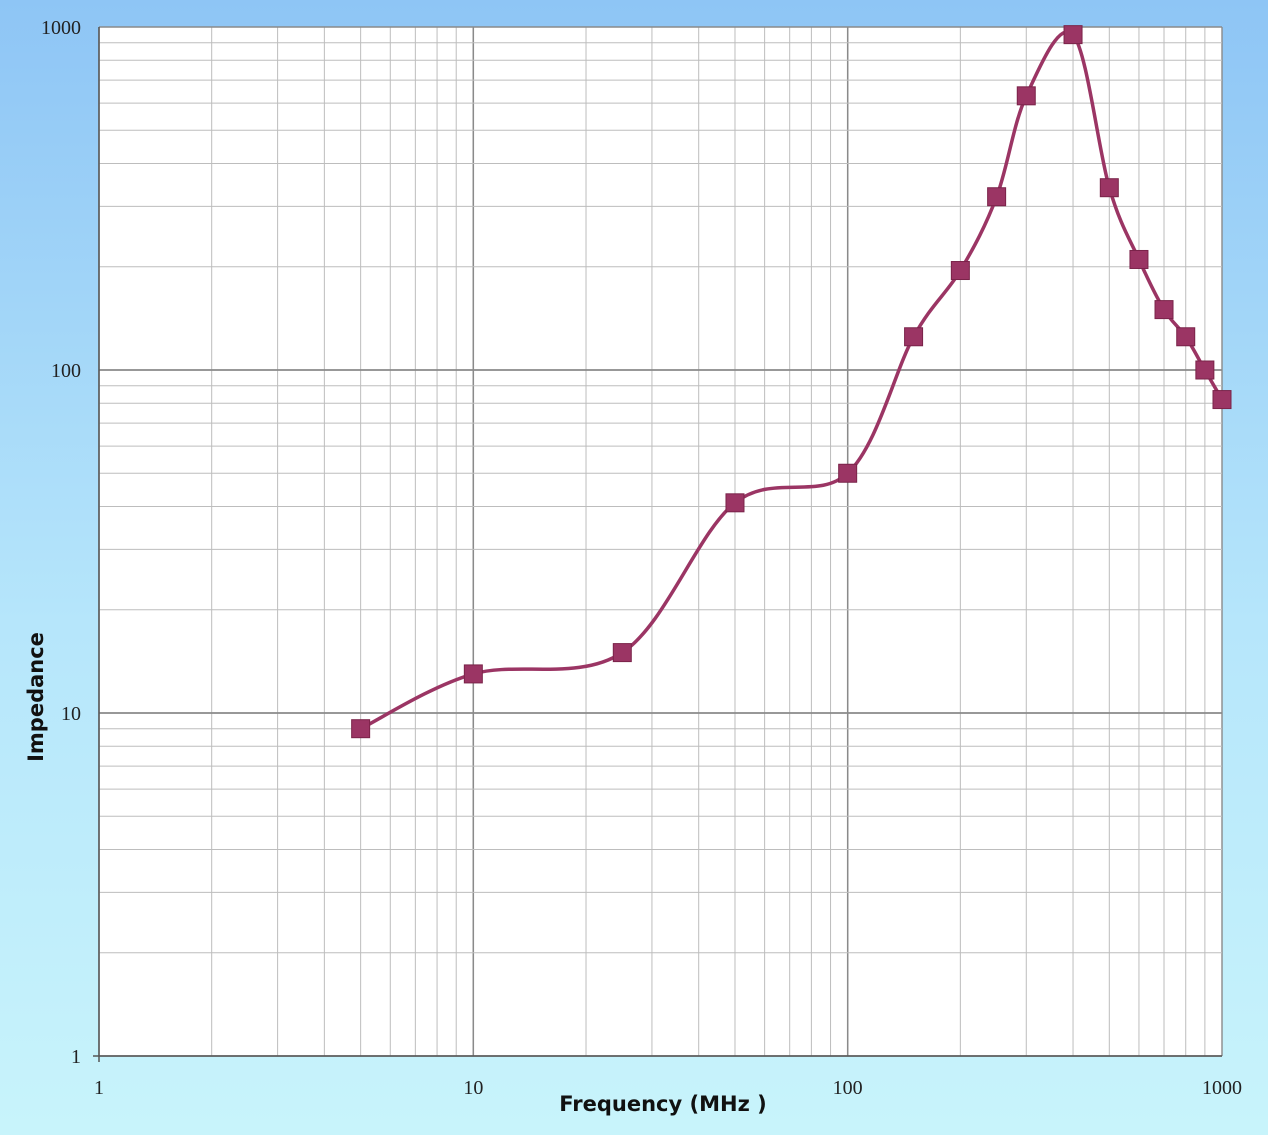  What do you see at coordinates (66, 371) in the screenshot?
I see `y-tick-label: 100` at bounding box center [66, 371].